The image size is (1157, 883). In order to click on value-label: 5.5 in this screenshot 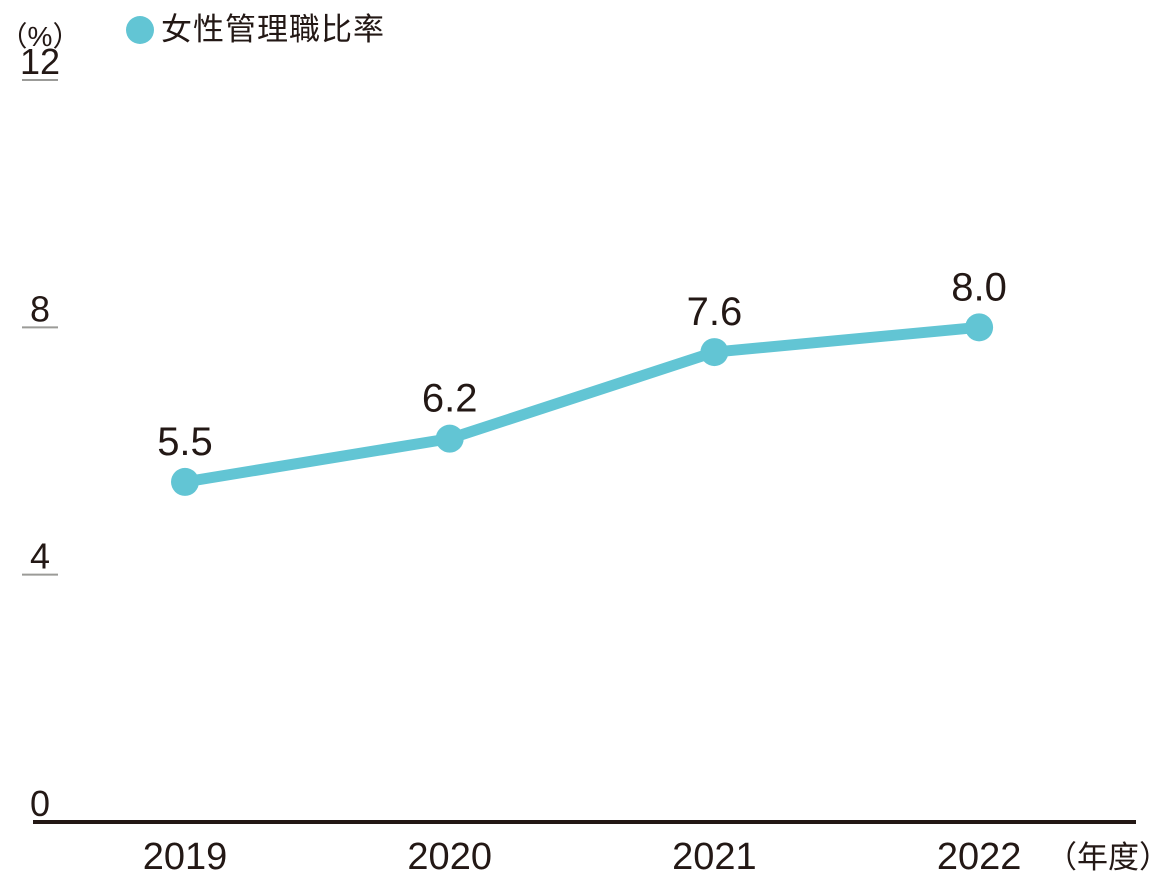, I will do `click(185, 442)`.